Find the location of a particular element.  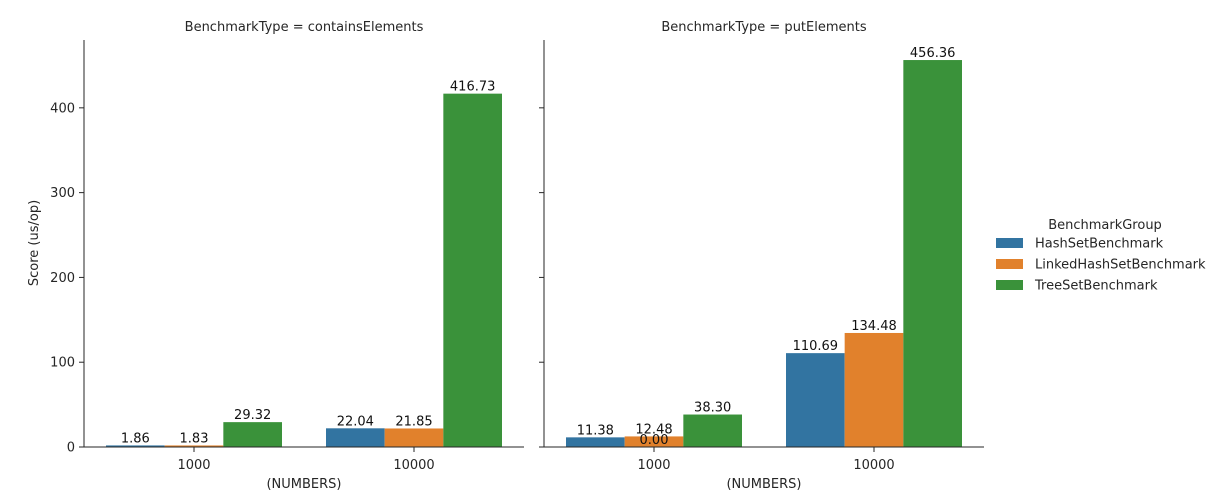

bar-value-label: 416.73 is located at coordinates (473, 87).